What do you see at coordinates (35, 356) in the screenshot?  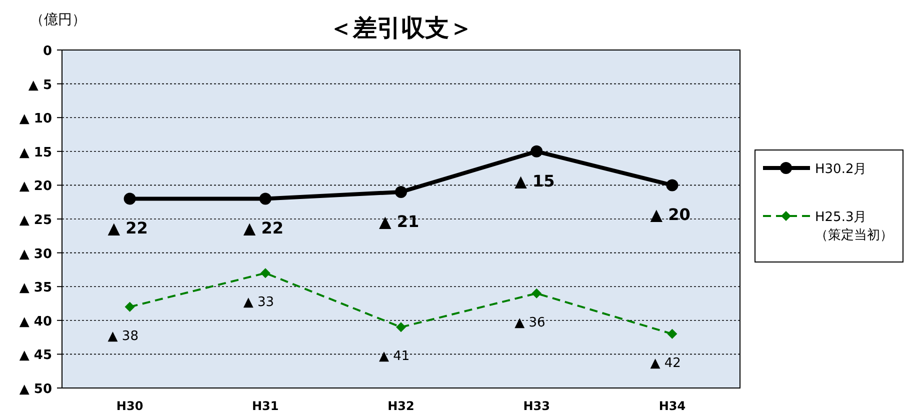 I see `y-tick-label: ▲ 45` at bounding box center [35, 356].